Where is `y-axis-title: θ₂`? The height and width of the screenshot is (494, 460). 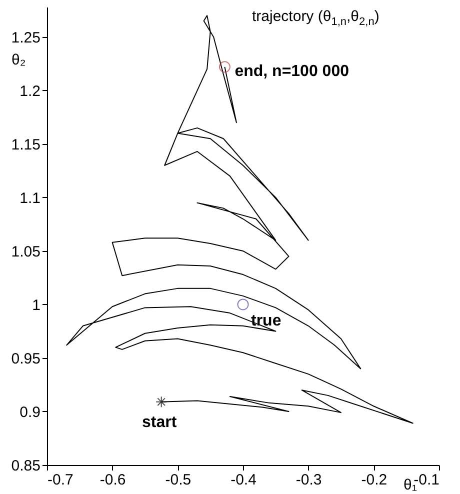
y-axis-title: θ₂ is located at coordinates (19, 60).